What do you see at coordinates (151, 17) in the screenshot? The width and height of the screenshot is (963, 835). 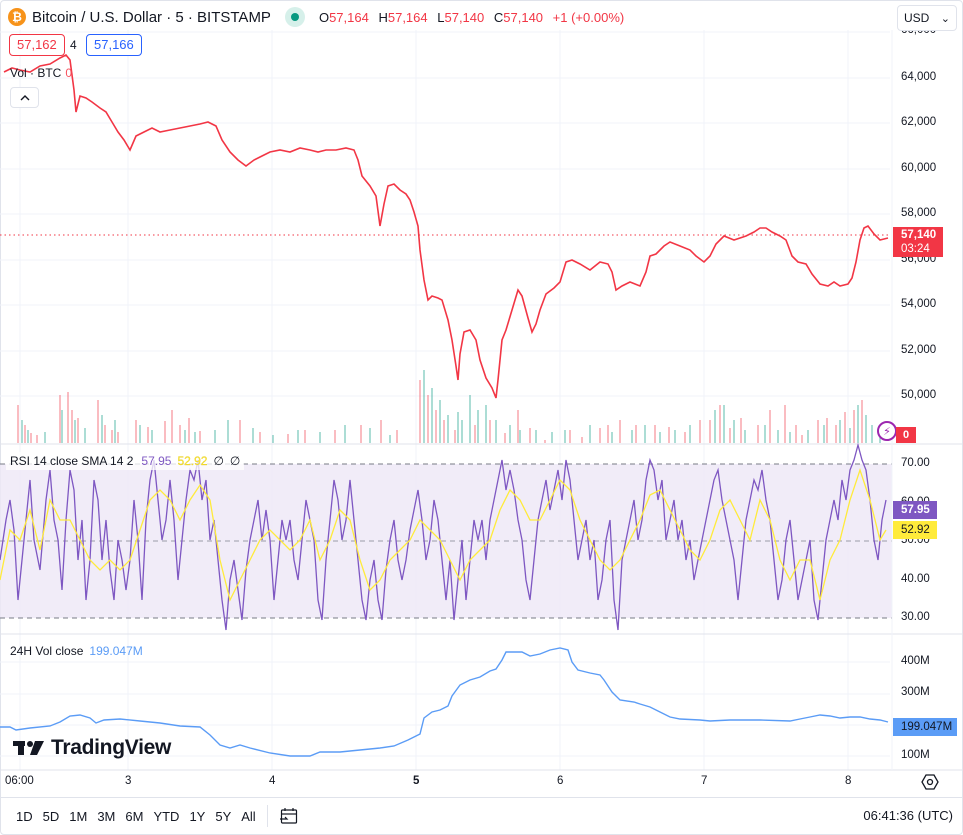 I see `symbol-title: Bitcoin / U.S. Dollar · 5 · BITSTAMP` at bounding box center [151, 17].